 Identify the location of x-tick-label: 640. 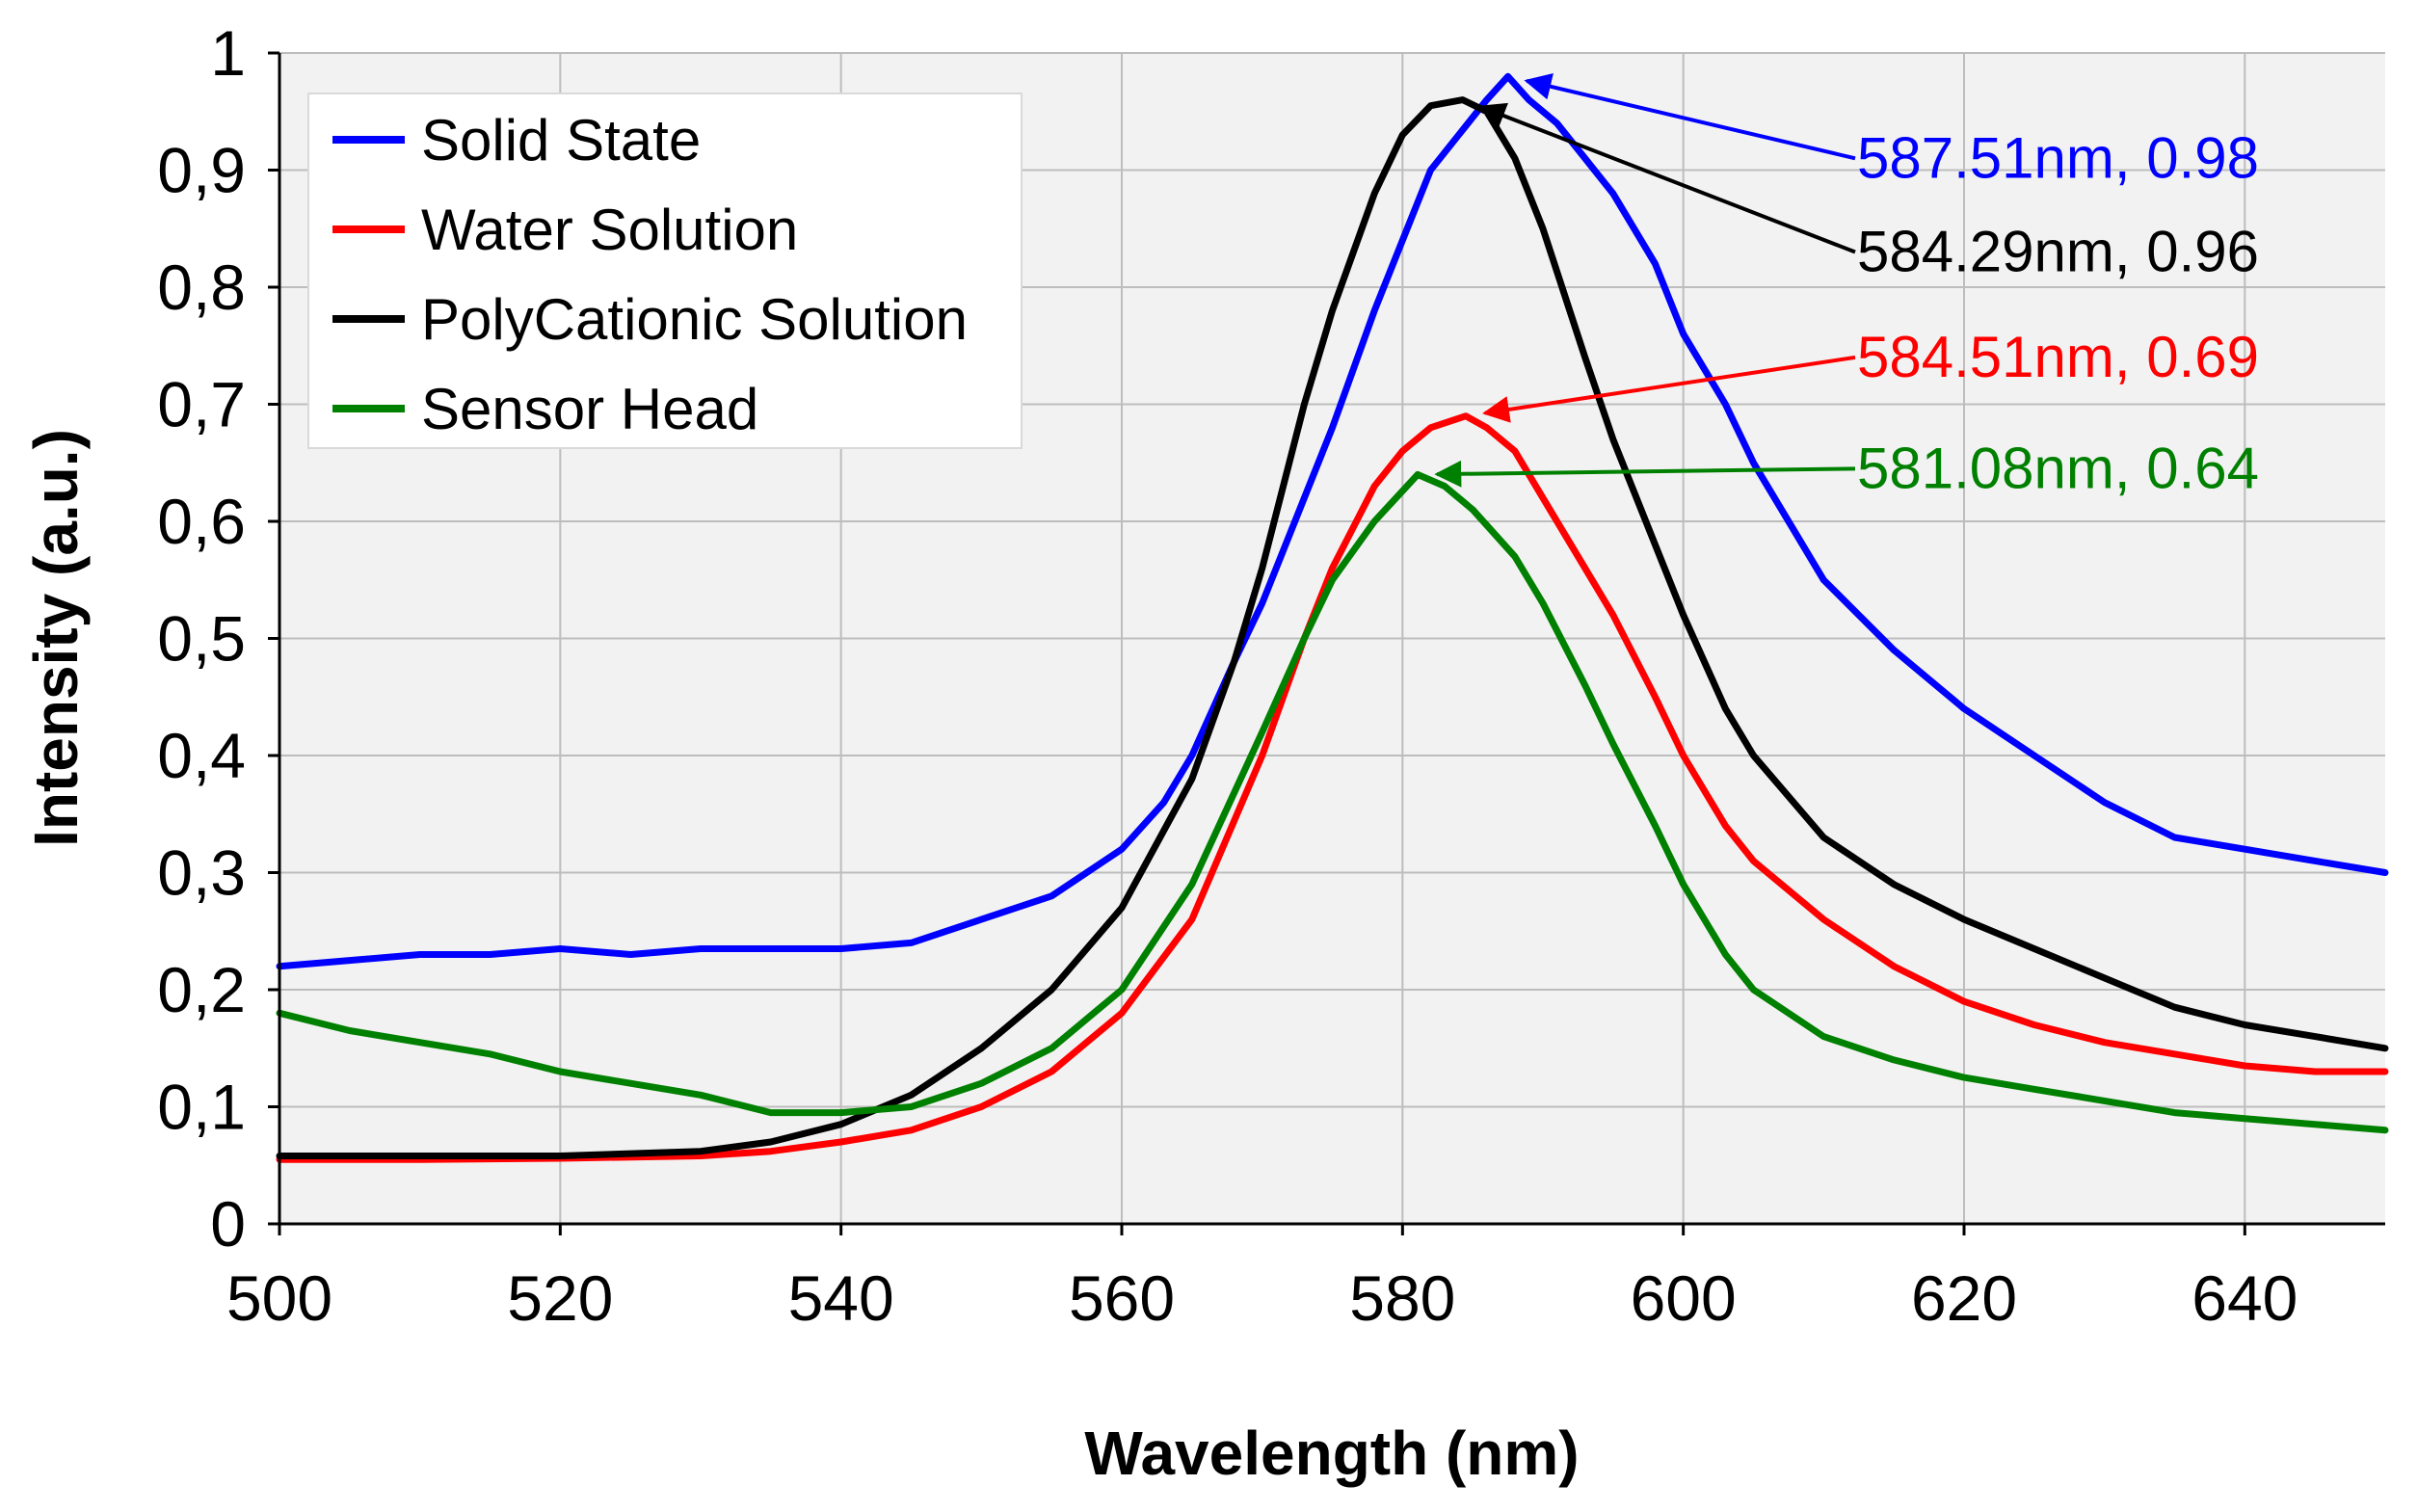
(2244, 1298).